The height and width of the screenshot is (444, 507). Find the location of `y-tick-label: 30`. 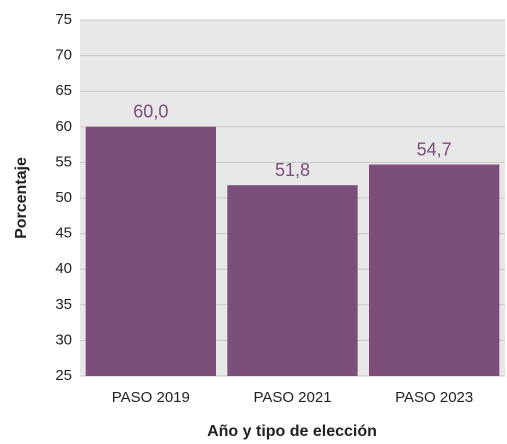

y-tick-label: 30 is located at coordinates (63, 339).